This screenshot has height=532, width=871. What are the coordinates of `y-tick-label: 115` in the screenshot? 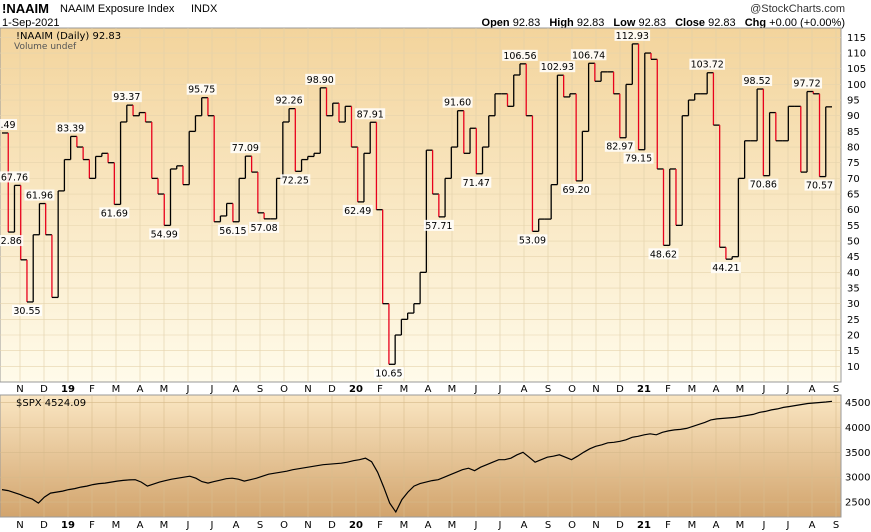 It's located at (856, 38).